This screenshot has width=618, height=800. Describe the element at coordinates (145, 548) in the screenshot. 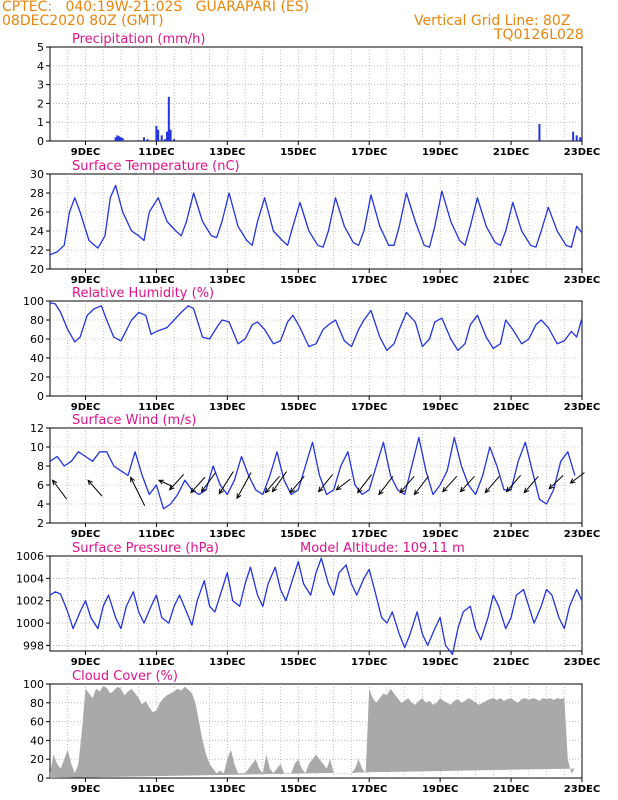

I see `pressure-title: Surface Pressure (hPa)` at that location.